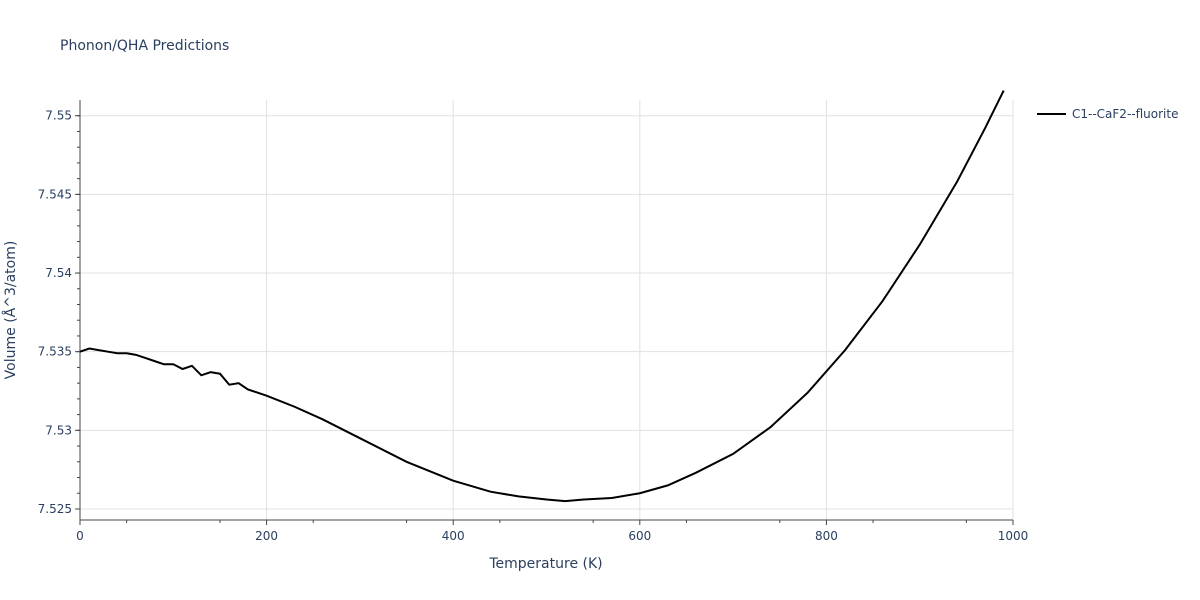 The image size is (1200, 600). What do you see at coordinates (58, 116) in the screenshot?
I see `y-tick-label: 7.55` at bounding box center [58, 116].